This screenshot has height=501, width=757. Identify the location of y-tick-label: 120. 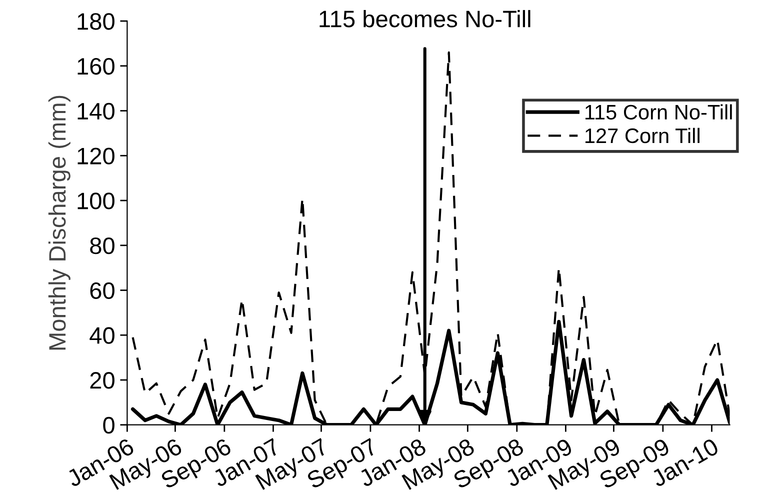
(96, 156).